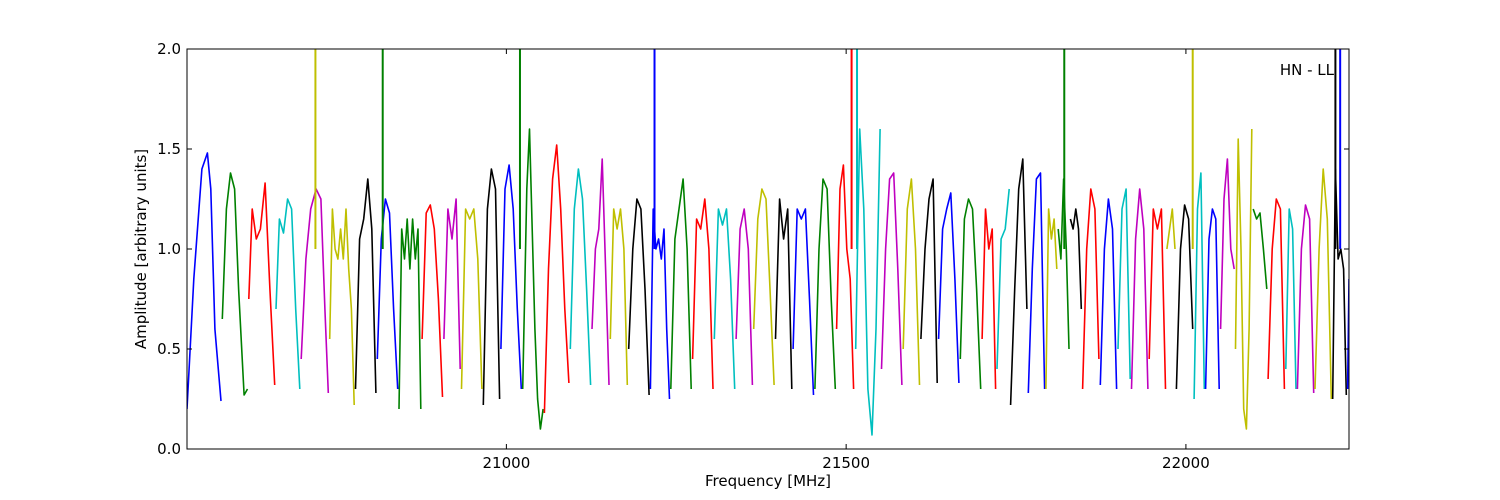  Describe the element at coordinates (768, 481) in the screenshot. I see `x-axis-label: Frequency [MHz]` at that location.